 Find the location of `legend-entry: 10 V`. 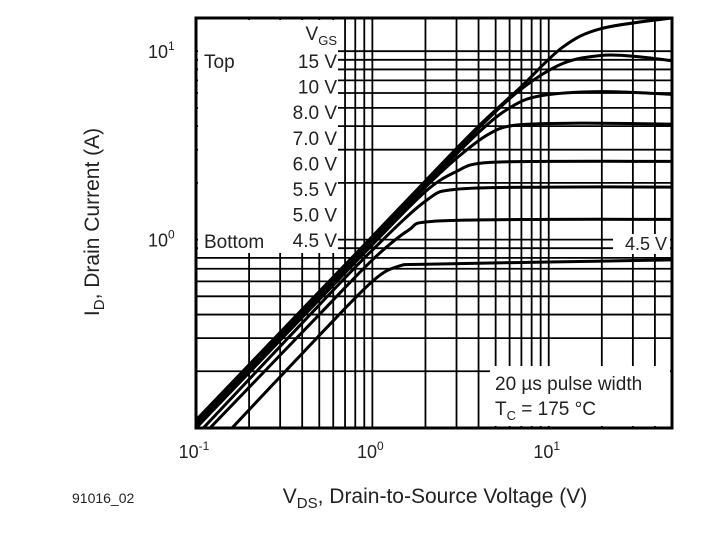

legend-entry: 10 V is located at coordinates (317, 88).